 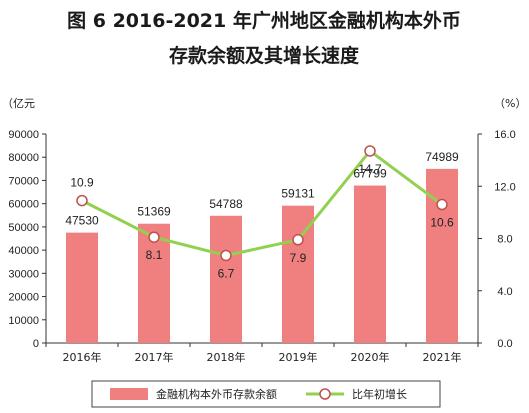 What do you see at coordinates (23, 298) in the screenshot?
I see `left-axis-tick-label: 20000` at bounding box center [23, 298].